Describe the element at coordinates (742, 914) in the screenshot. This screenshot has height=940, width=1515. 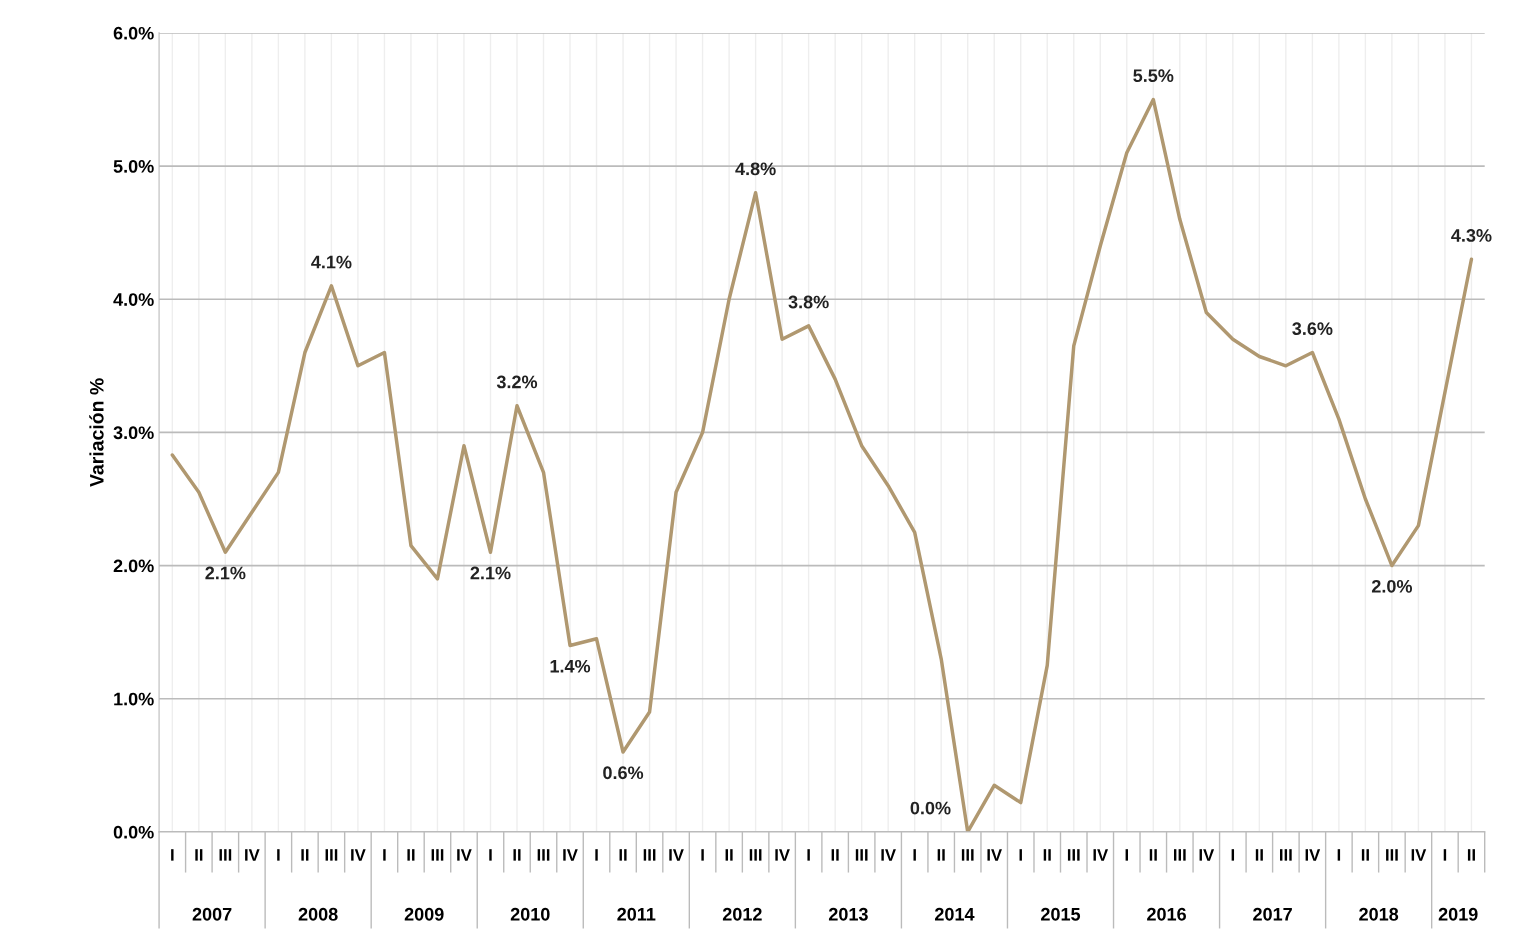
I see `text: 2012` at that location.